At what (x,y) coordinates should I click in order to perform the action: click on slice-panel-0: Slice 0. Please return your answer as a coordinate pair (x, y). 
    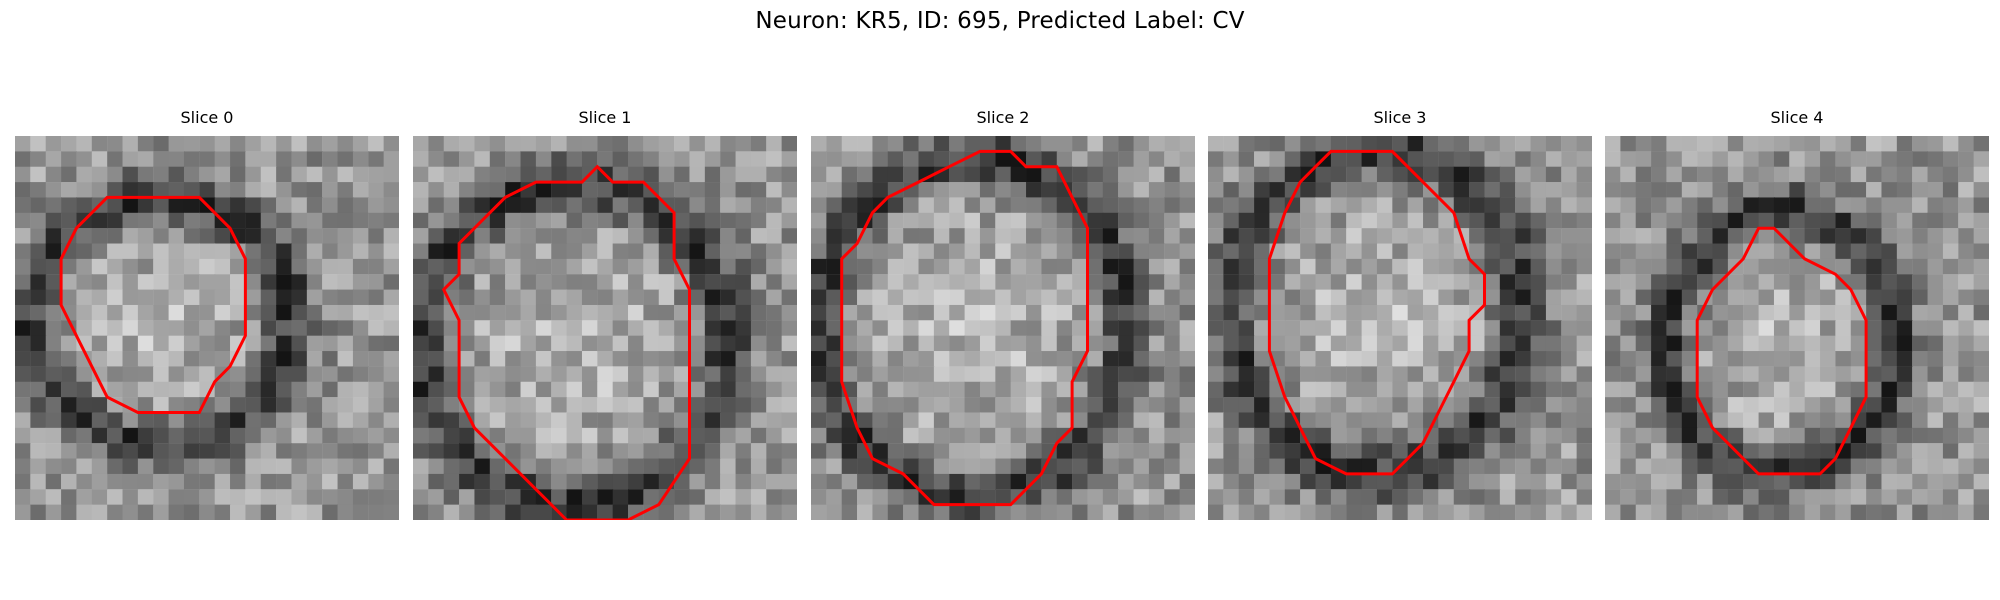
    Looking at the image, I should click on (207, 318).